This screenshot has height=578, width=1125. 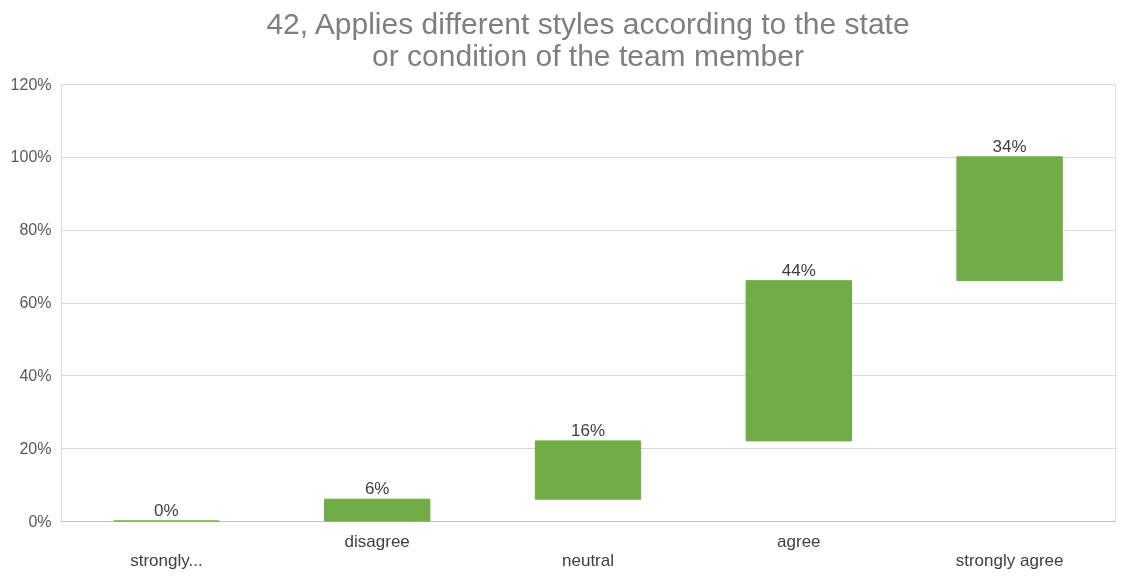 What do you see at coordinates (798, 270) in the screenshot?
I see `data-label: 44%` at bounding box center [798, 270].